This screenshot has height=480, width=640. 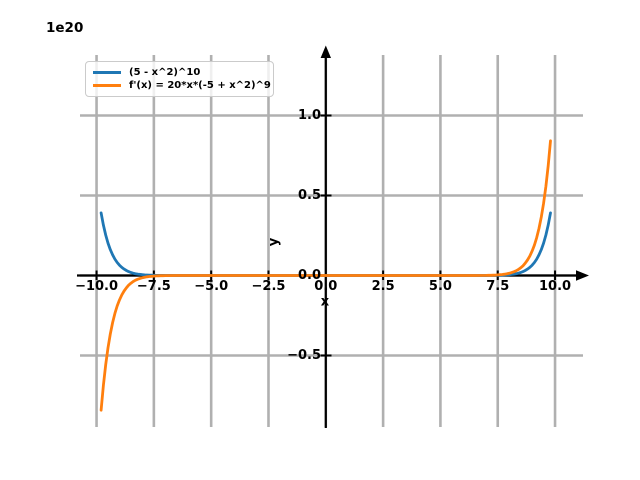 I want to click on legend-line-sample-orange, so click(x=107, y=86).